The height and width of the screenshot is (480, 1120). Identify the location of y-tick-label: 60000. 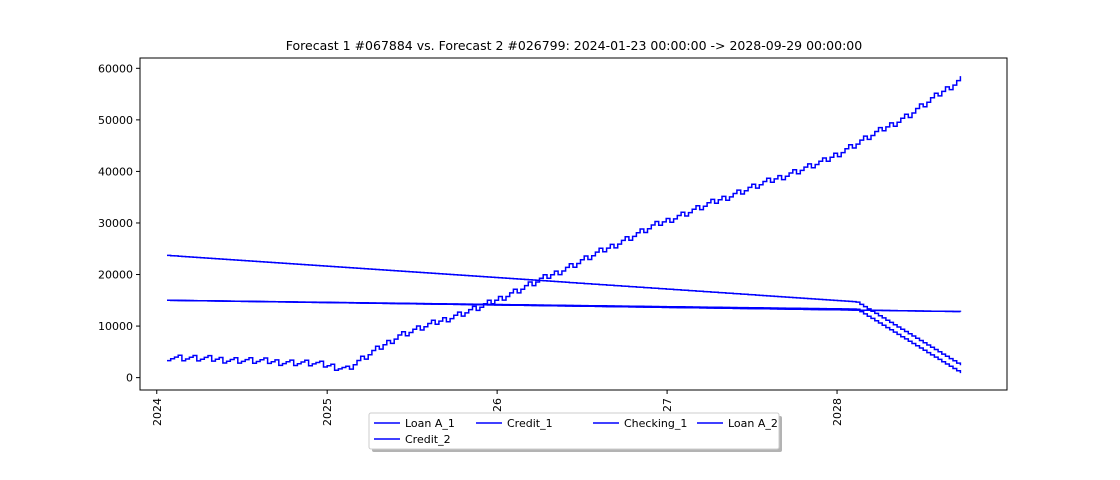
(115, 68).